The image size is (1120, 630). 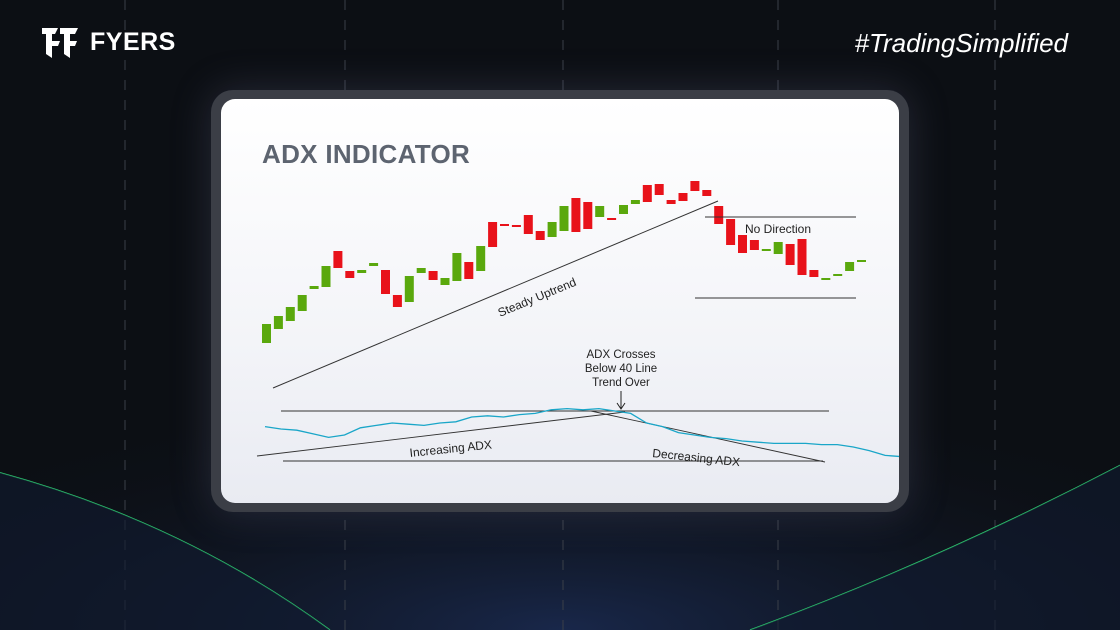 I want to click on uptrend-line, so click(x=495, y=294).